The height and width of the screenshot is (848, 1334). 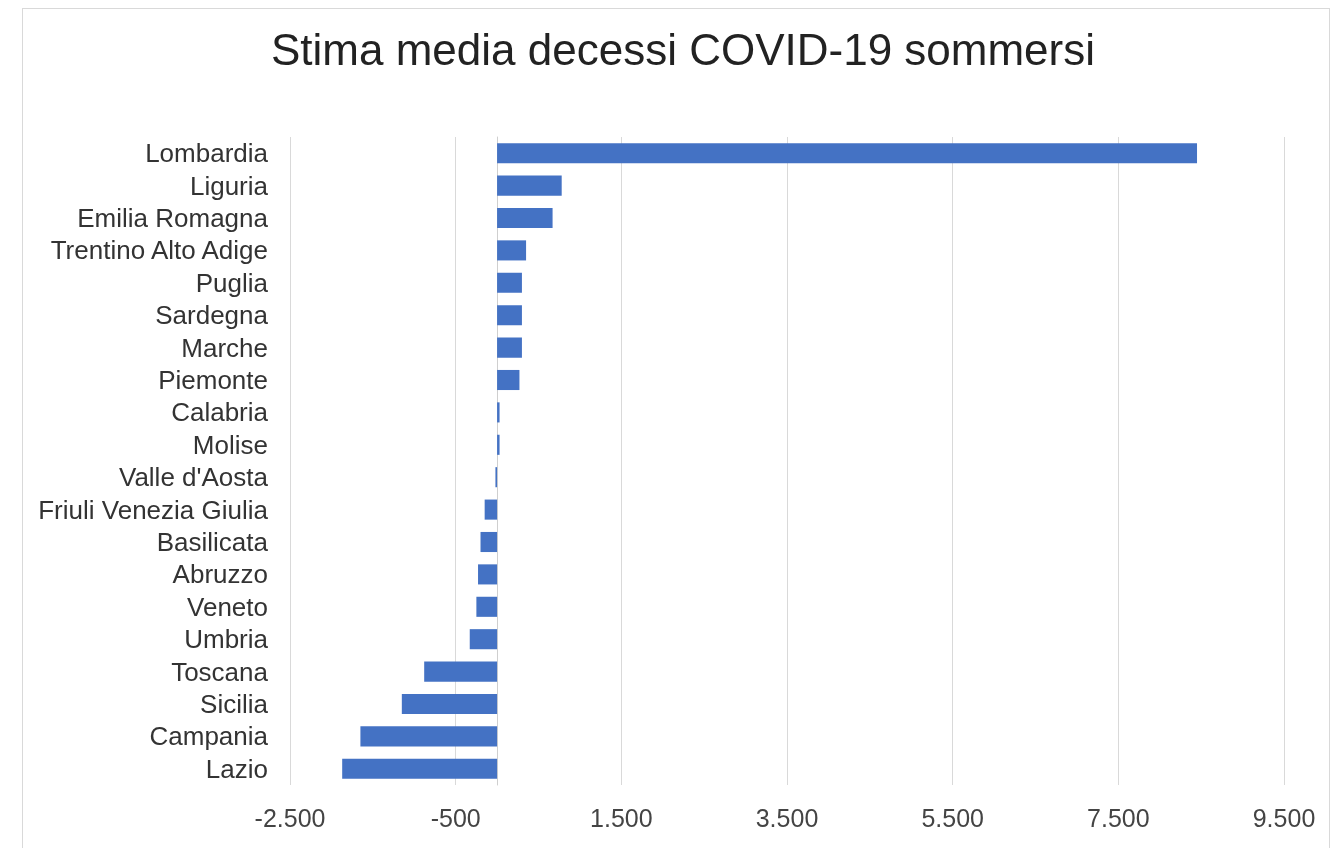 What do you see at coordinates (220, 412) in the screenshot?
I see `y-tick-label: Calabria` at bounding box center [220, 412].